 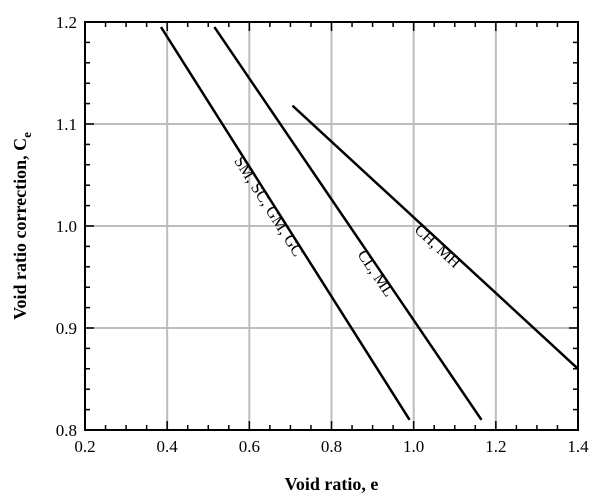 What do you see at coordinates (249, 446) in the screenshot?
I see `x-tick-label: 0.6` at bounding box center [249, 446].